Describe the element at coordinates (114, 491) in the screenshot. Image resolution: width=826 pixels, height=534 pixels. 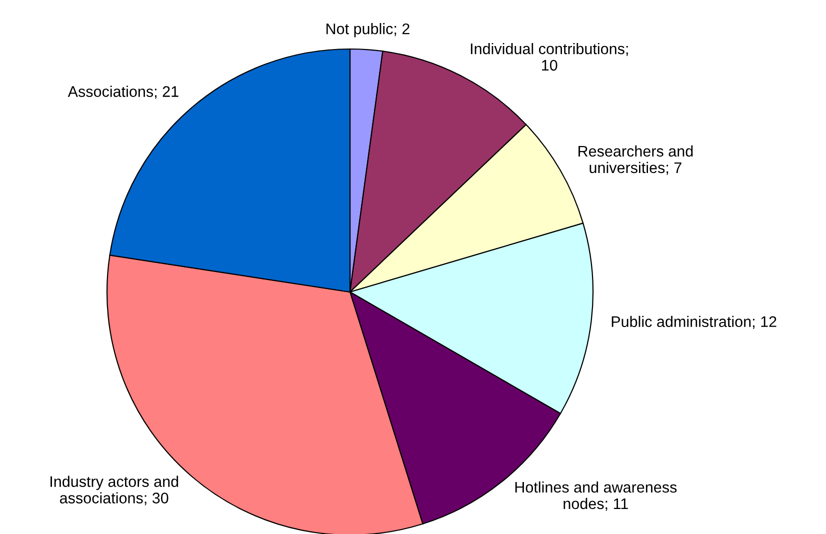
I see `slice-label: Industry actors and associations; 30` at that location.